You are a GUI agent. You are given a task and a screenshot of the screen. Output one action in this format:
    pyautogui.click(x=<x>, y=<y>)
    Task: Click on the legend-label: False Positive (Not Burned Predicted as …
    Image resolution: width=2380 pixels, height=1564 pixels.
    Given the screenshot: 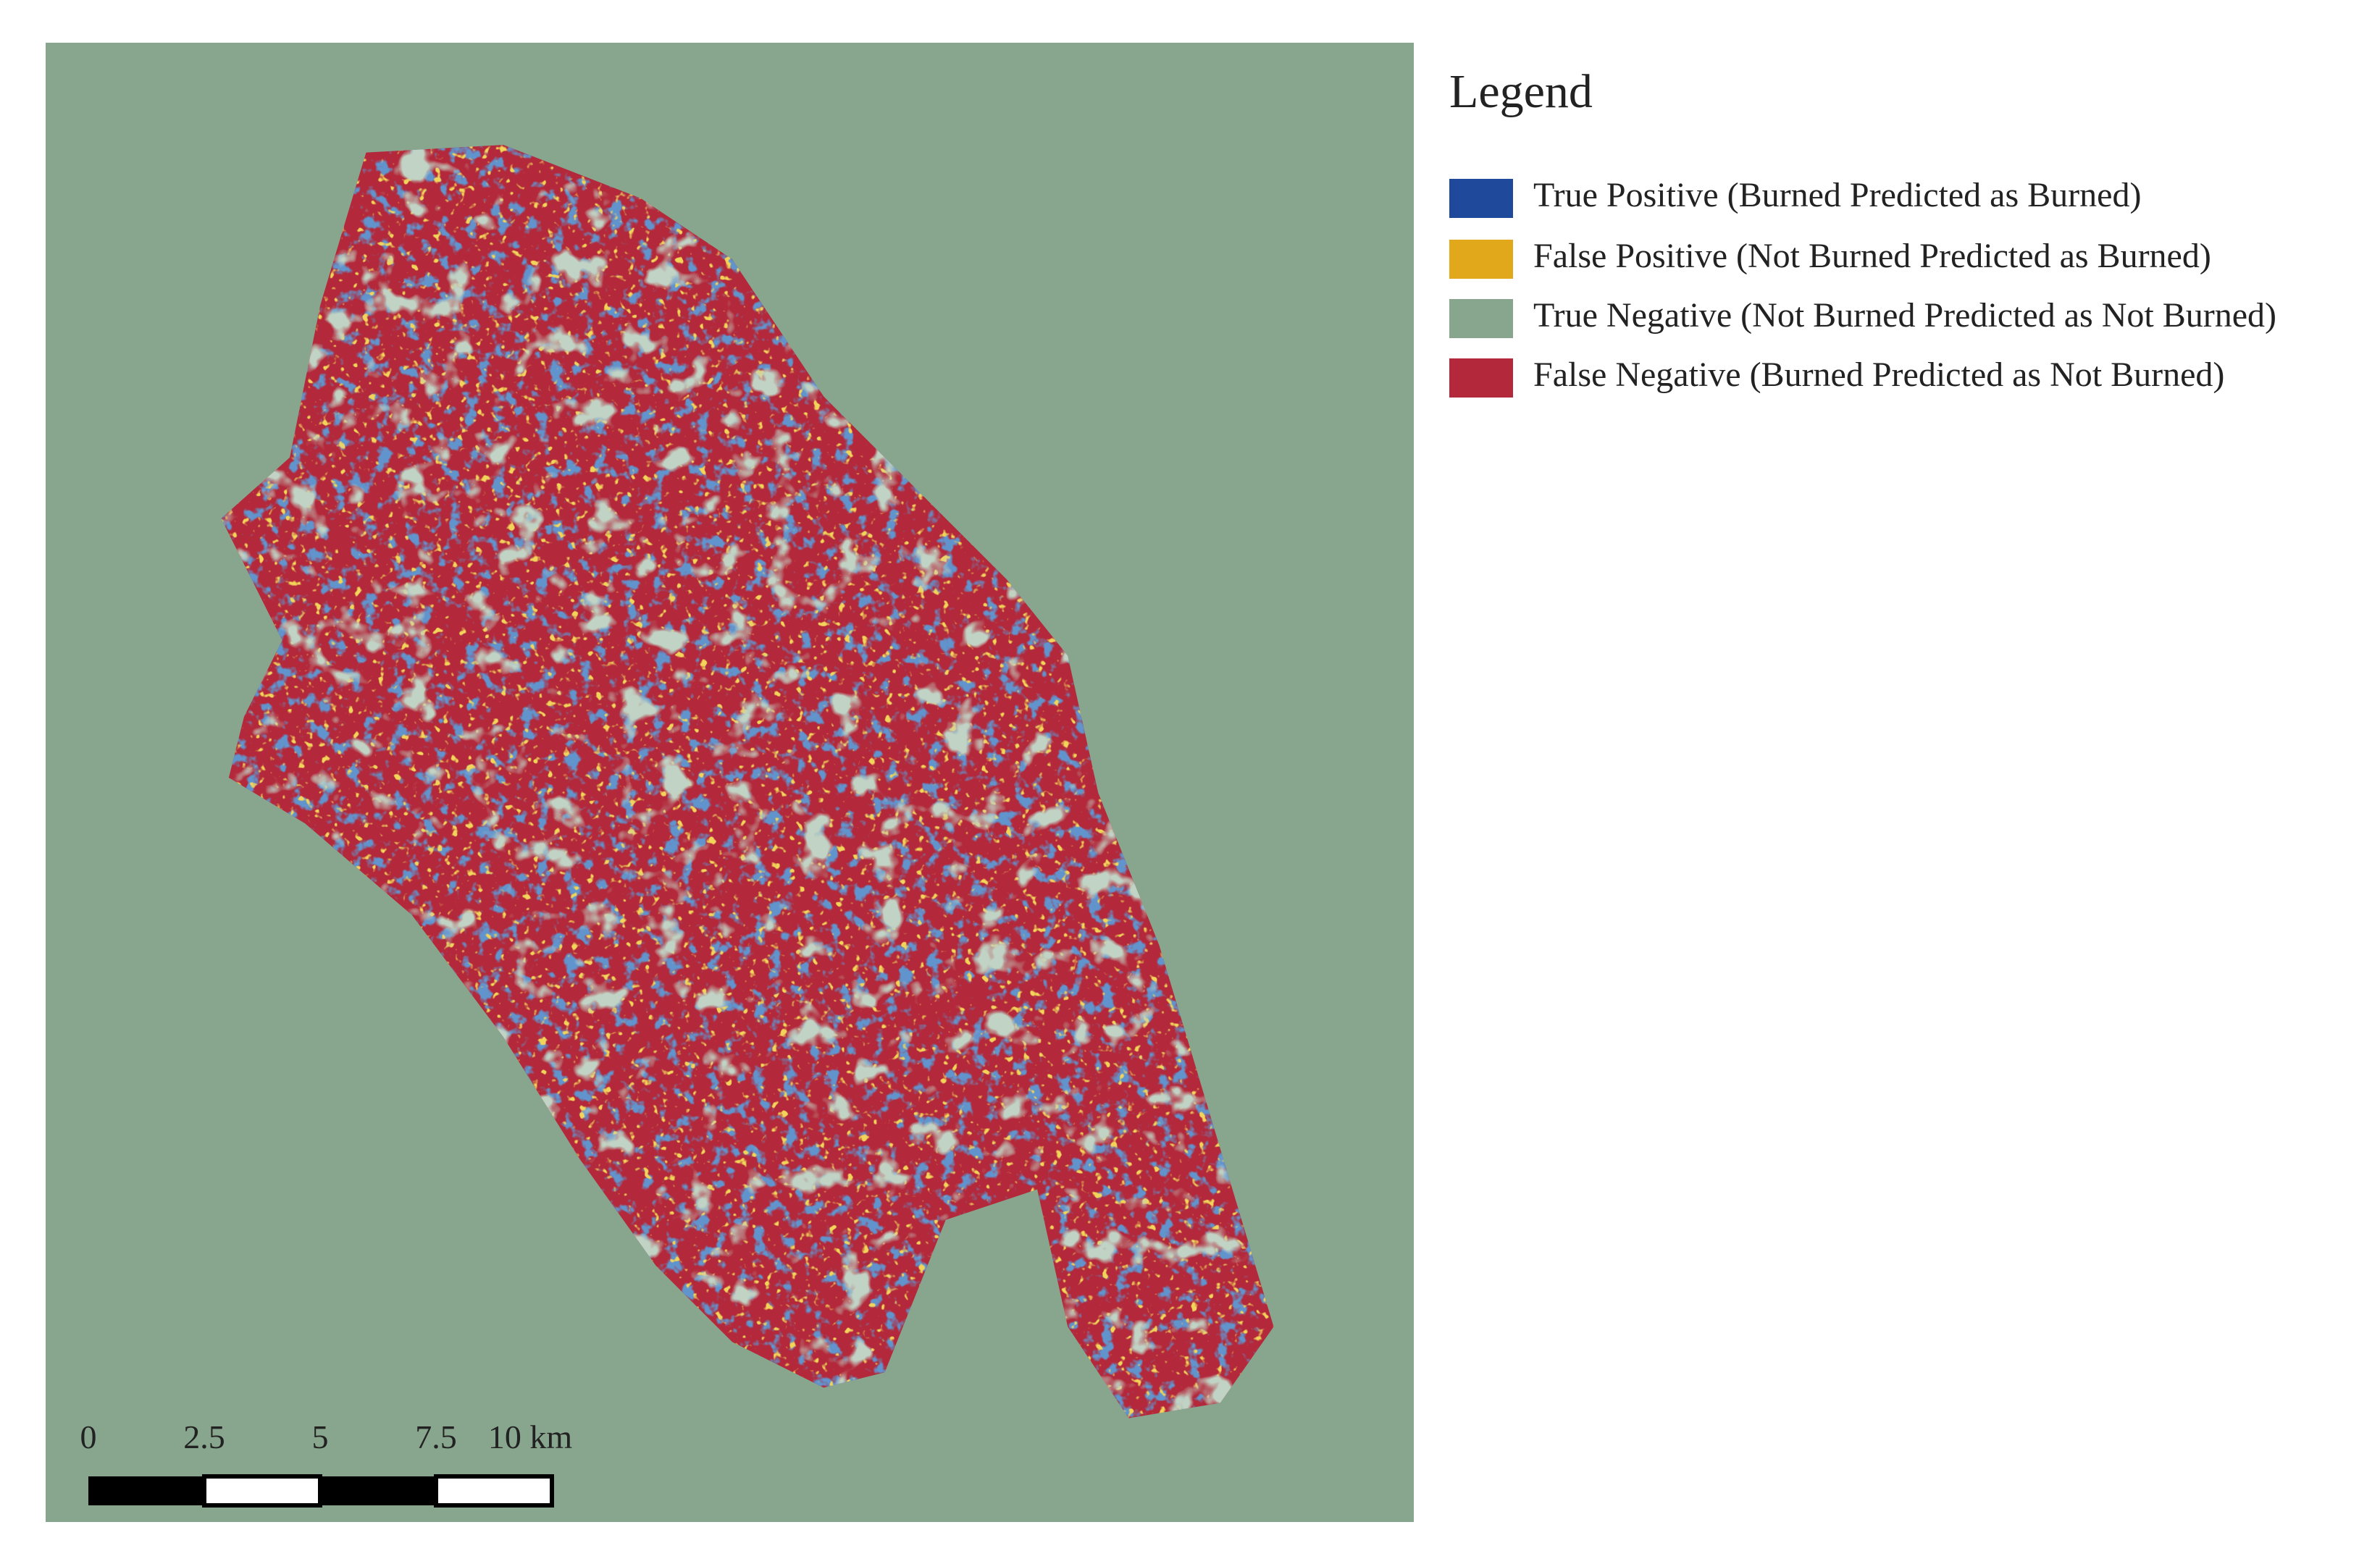 What is the action you would take?
    pyautogui.click(x=1872, y=256)
    